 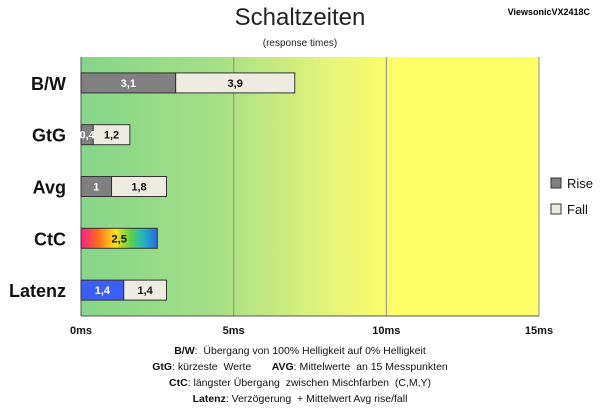 What do you see at coordinates (37, 291) in the screenshot?
I see `category-label: Latenz` at bounding box center [37, 291].